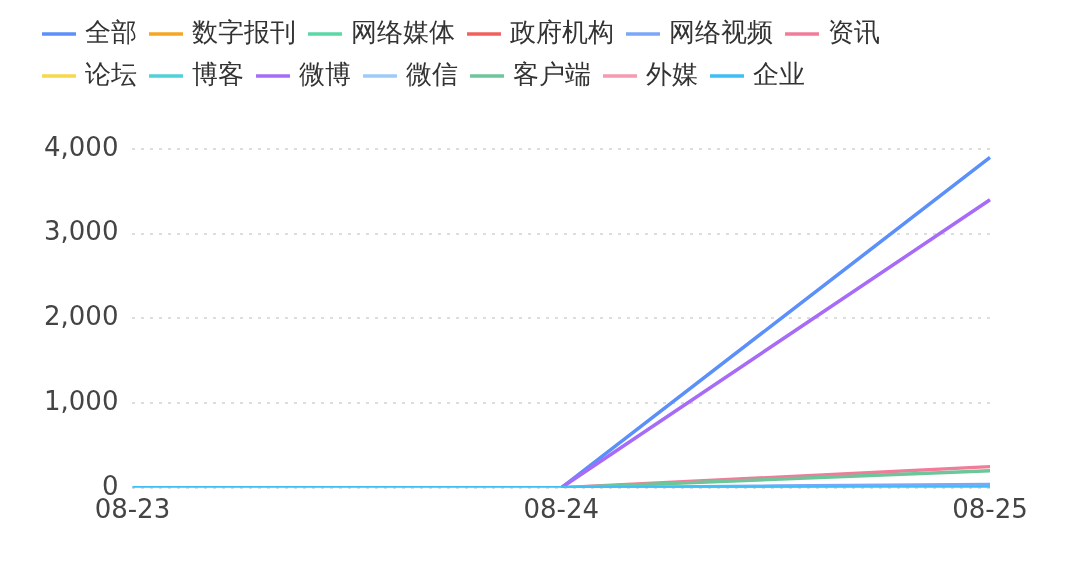  Describe the element at coordinates (81, 400) in the screenshot. I see `y-tick-label: 1,000` at that location.